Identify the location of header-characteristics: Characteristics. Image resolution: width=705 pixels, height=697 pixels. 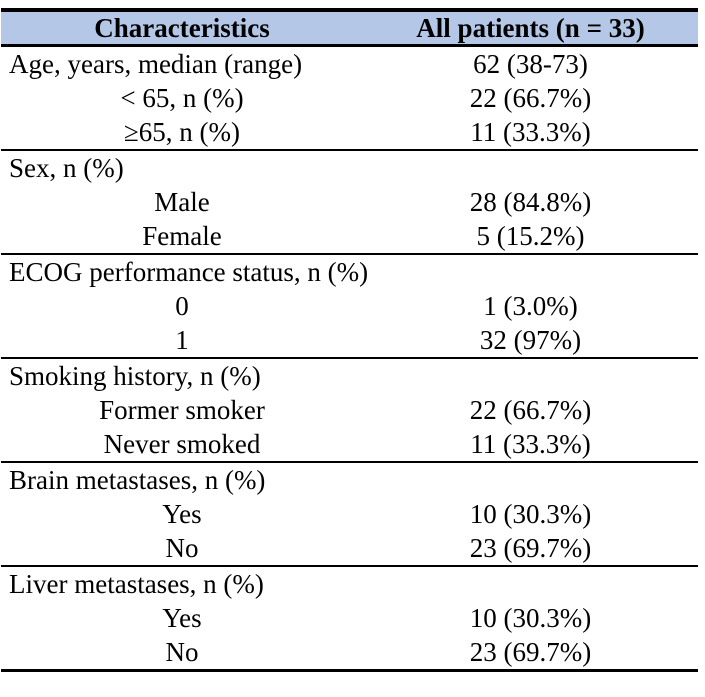
(182, 28).